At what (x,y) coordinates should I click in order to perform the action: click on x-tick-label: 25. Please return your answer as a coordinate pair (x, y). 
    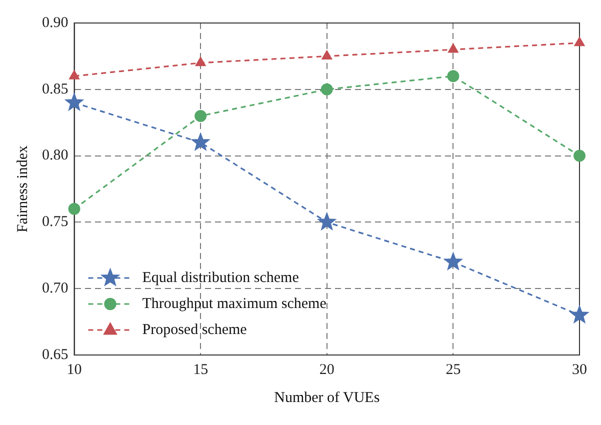
    Looking at the image, I should click on (453, 370).